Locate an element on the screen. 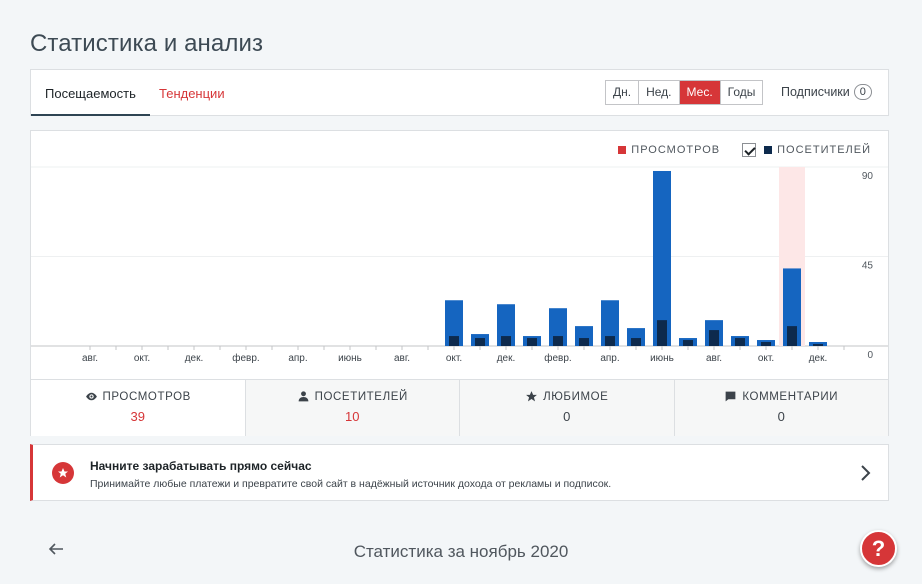  arrow-left-icon is located at coordinates (56, 549).